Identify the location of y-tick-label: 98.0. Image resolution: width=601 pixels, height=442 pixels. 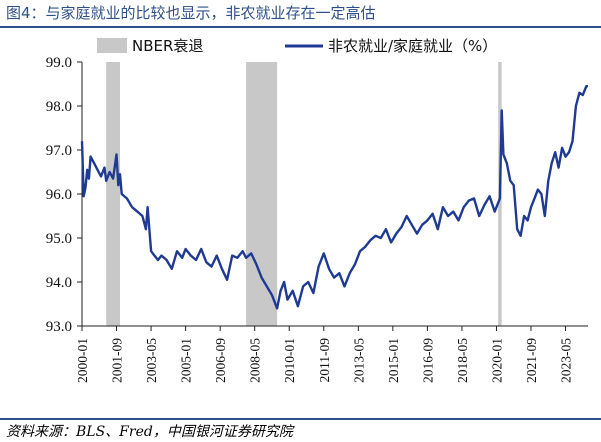
(59, 107).